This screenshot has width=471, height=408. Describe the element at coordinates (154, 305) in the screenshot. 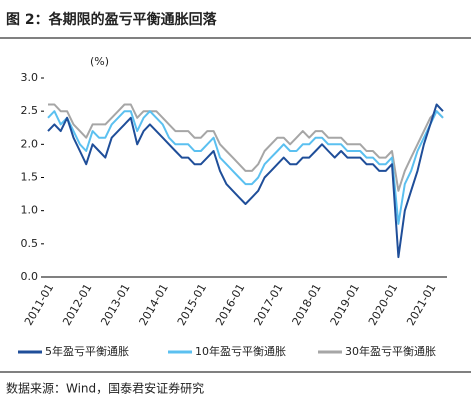

I see `x-tick-label: 2014-01` at that location.